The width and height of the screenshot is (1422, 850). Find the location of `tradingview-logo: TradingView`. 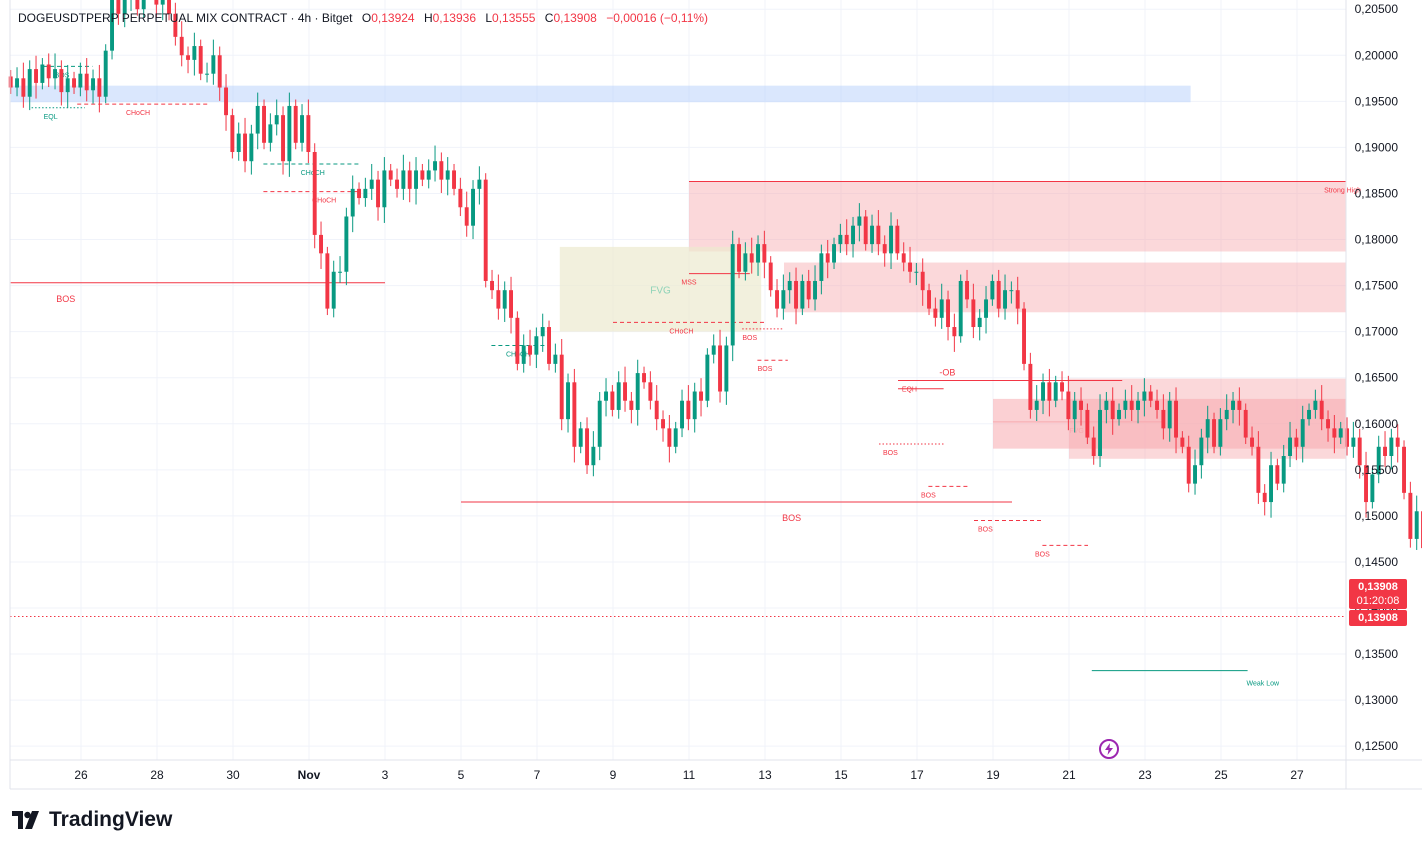

tradingview-logo: TradingView is located at coordinates (92, 820).